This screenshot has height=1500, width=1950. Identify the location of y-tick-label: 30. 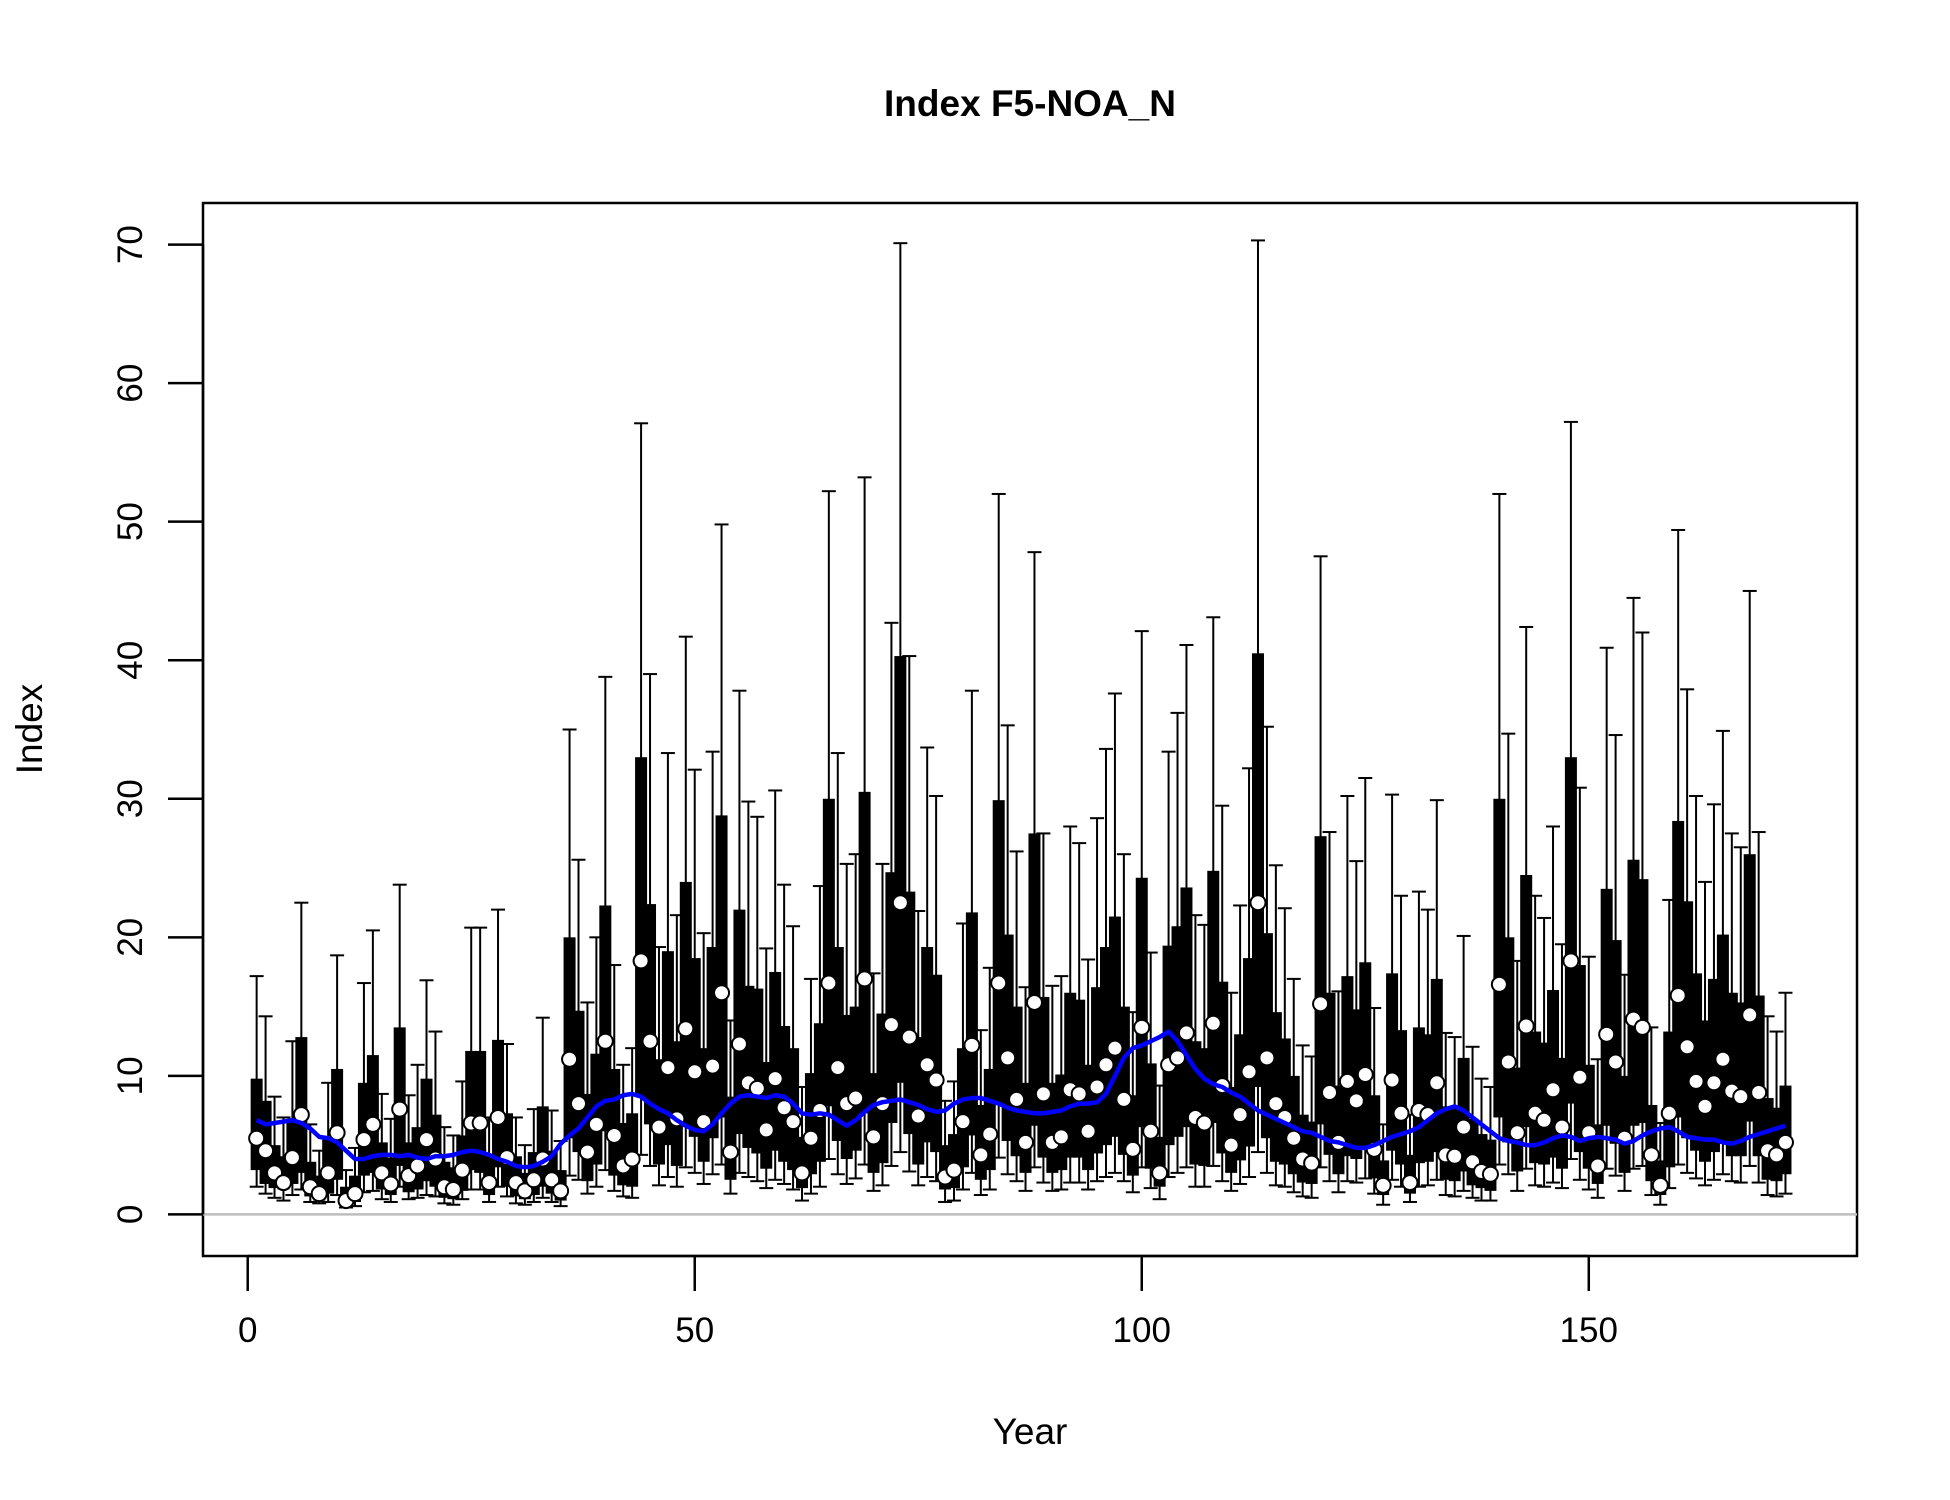
(130, 798).